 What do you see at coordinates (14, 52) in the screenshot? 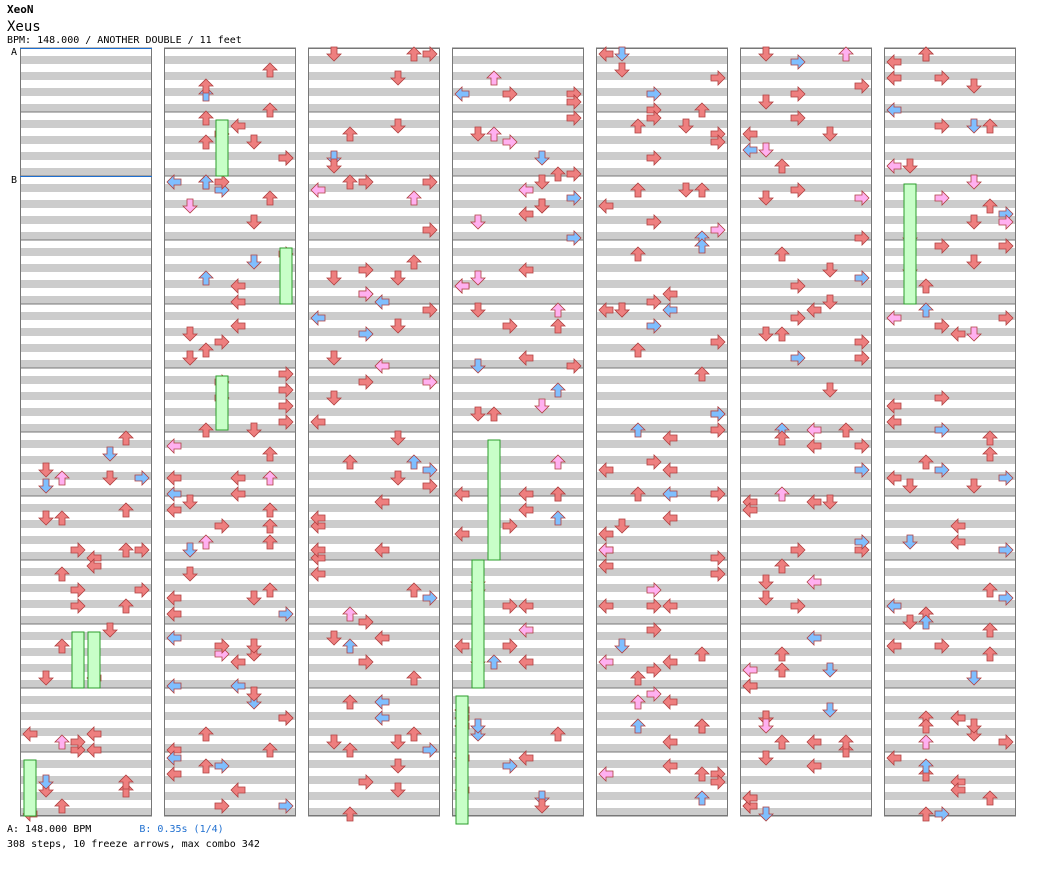
I see `marker-a-label: A` at bounding box center [14, 52].